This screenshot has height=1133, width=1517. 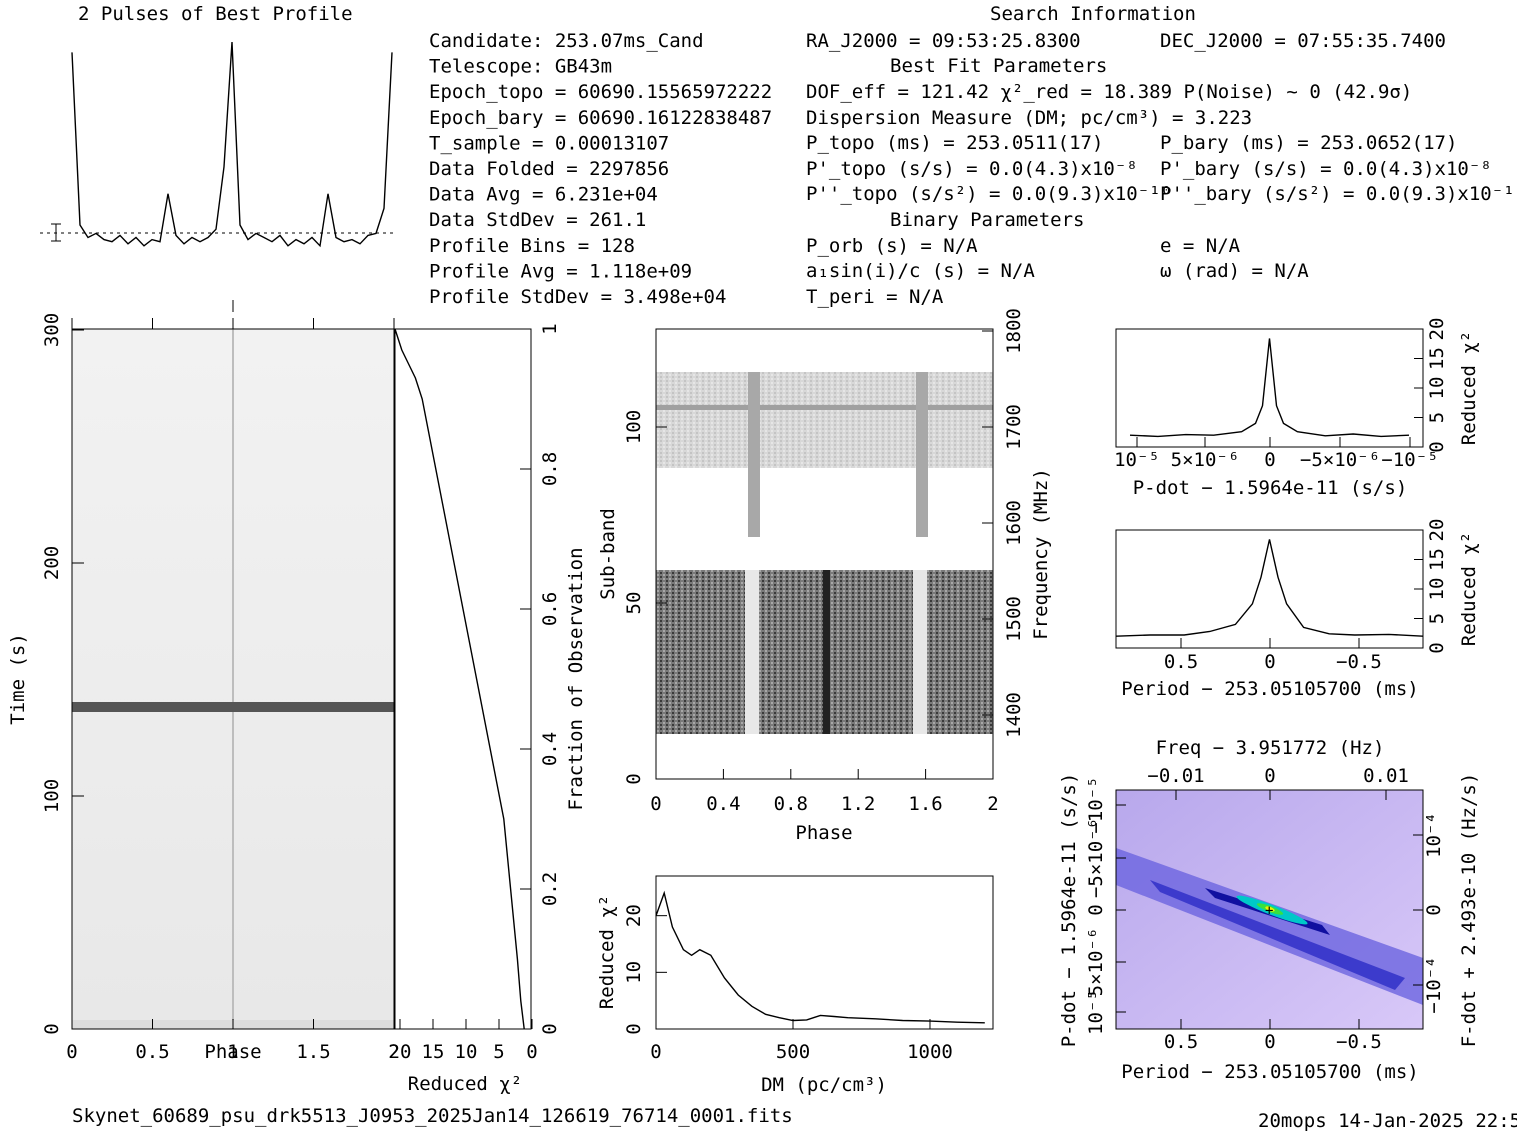 I want to click on waterfall-rfi-band, so click(x=233, y=707).